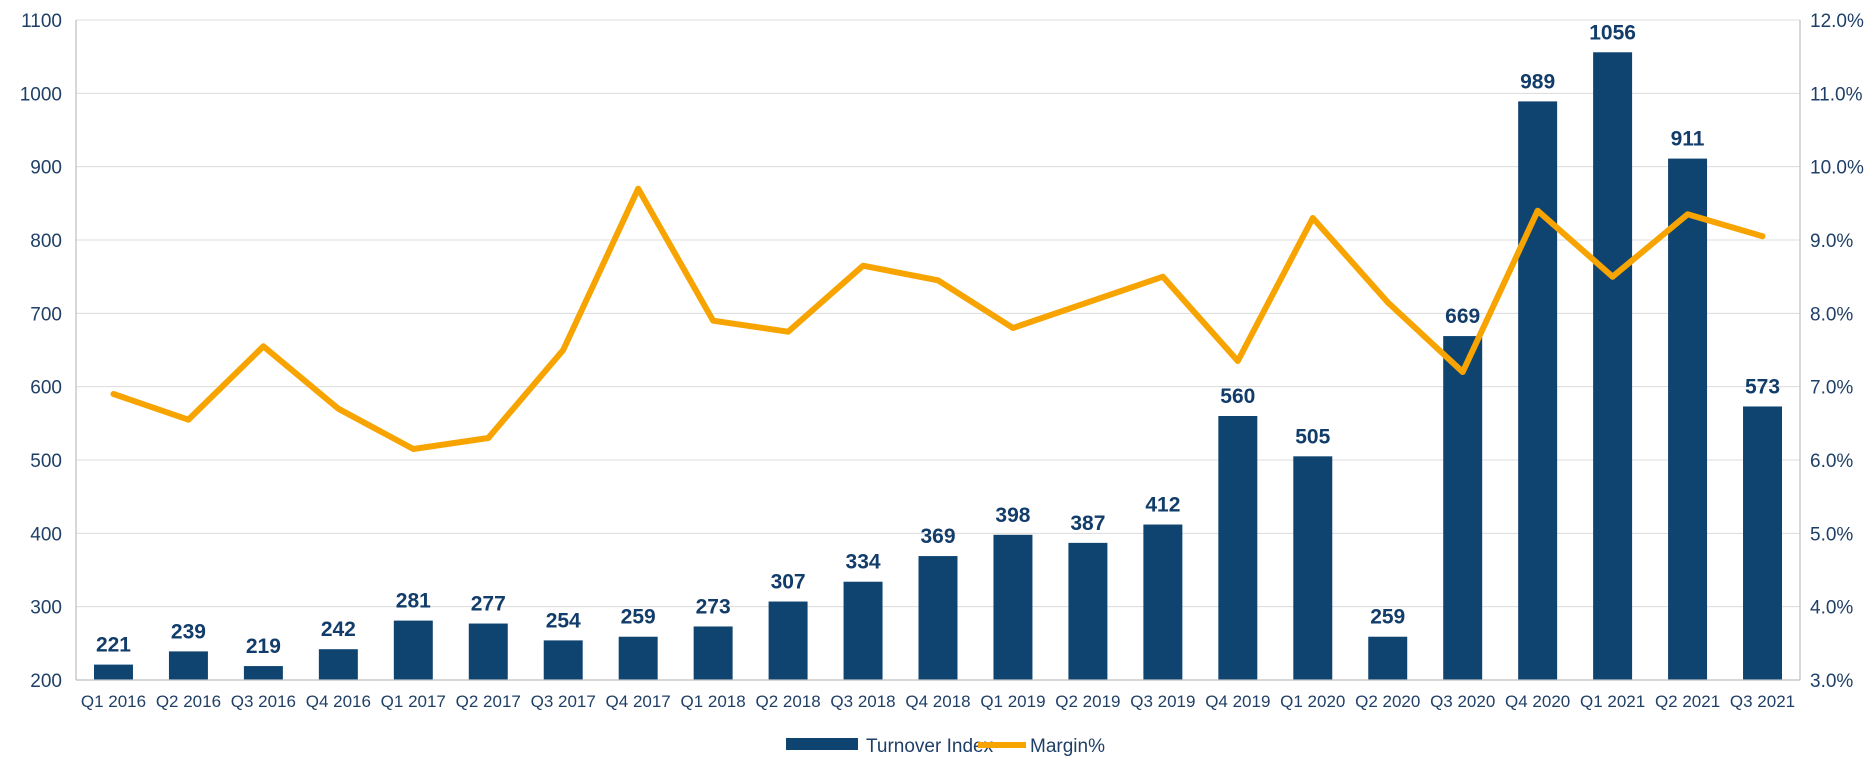  I want to click on left-y-tick-label: 400, so click(46, 534).